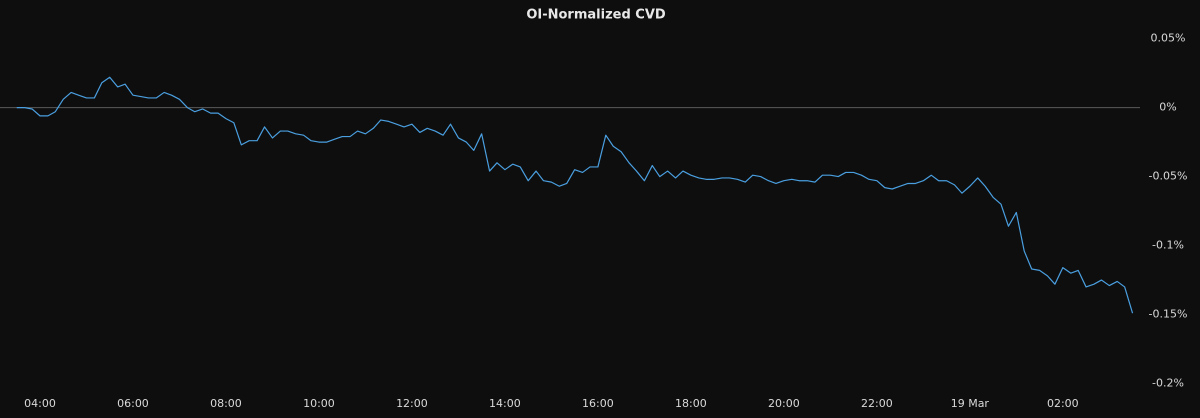 This screenshot has height=418, width=1200. What do you see at coordinates (1063, 403) in the screenshot?
I see `x-tick-label: 02:00` at bounding box center [1063, 403].